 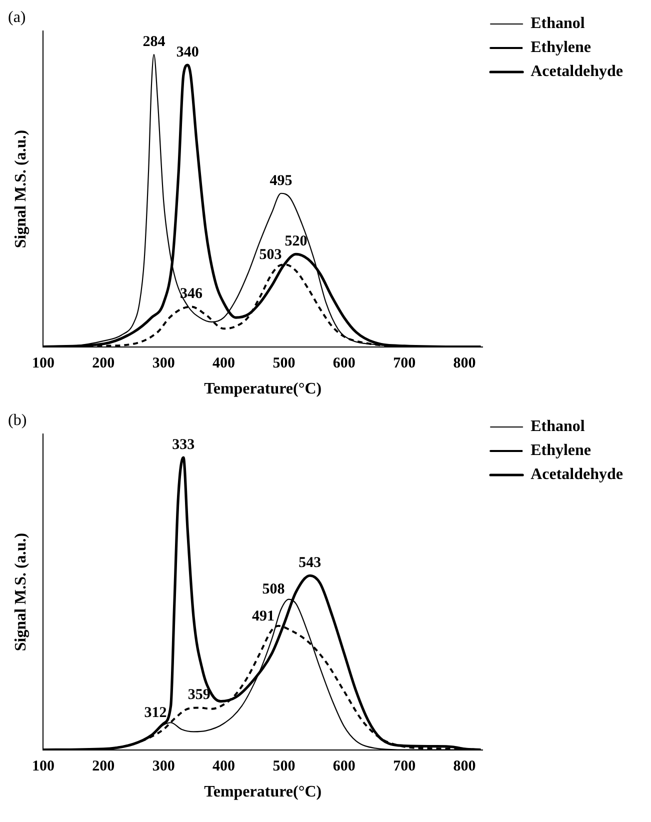 What do you see at coordinates (183, 444) in the screenshot?
I see `annotation: 333` at bounding box center [183, 444].